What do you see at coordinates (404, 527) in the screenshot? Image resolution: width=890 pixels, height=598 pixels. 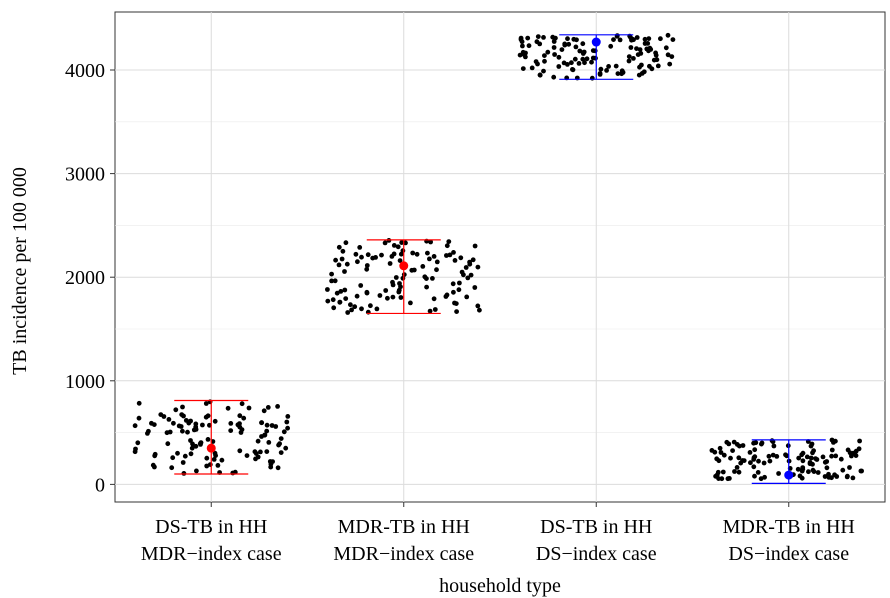 I see `x-tick-label-line1: MDR-TB in HH` at bounding box center [404, 527].